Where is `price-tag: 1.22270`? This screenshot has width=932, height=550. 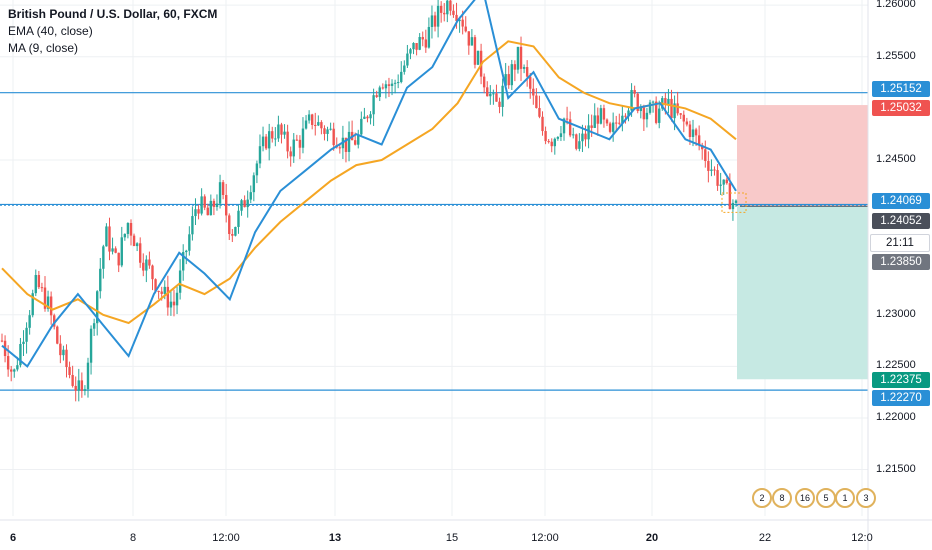
price-tag: 1.22270 is located at coordinates (901, 398).